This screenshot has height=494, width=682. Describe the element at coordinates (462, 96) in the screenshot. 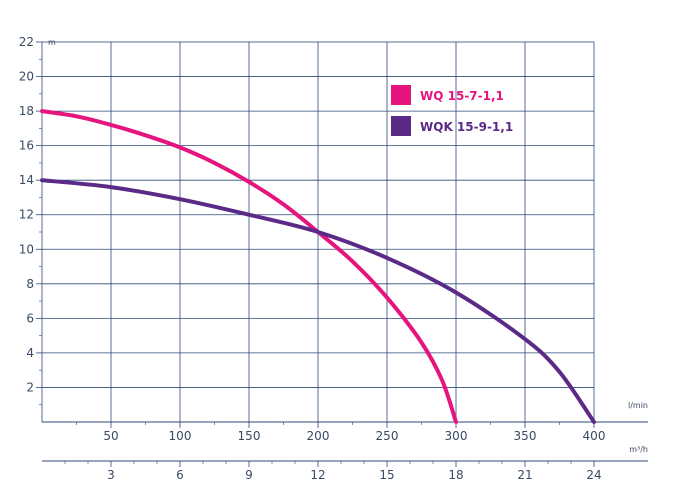

I see `legend-label-1: WQ 15-7-1,1` at that location.